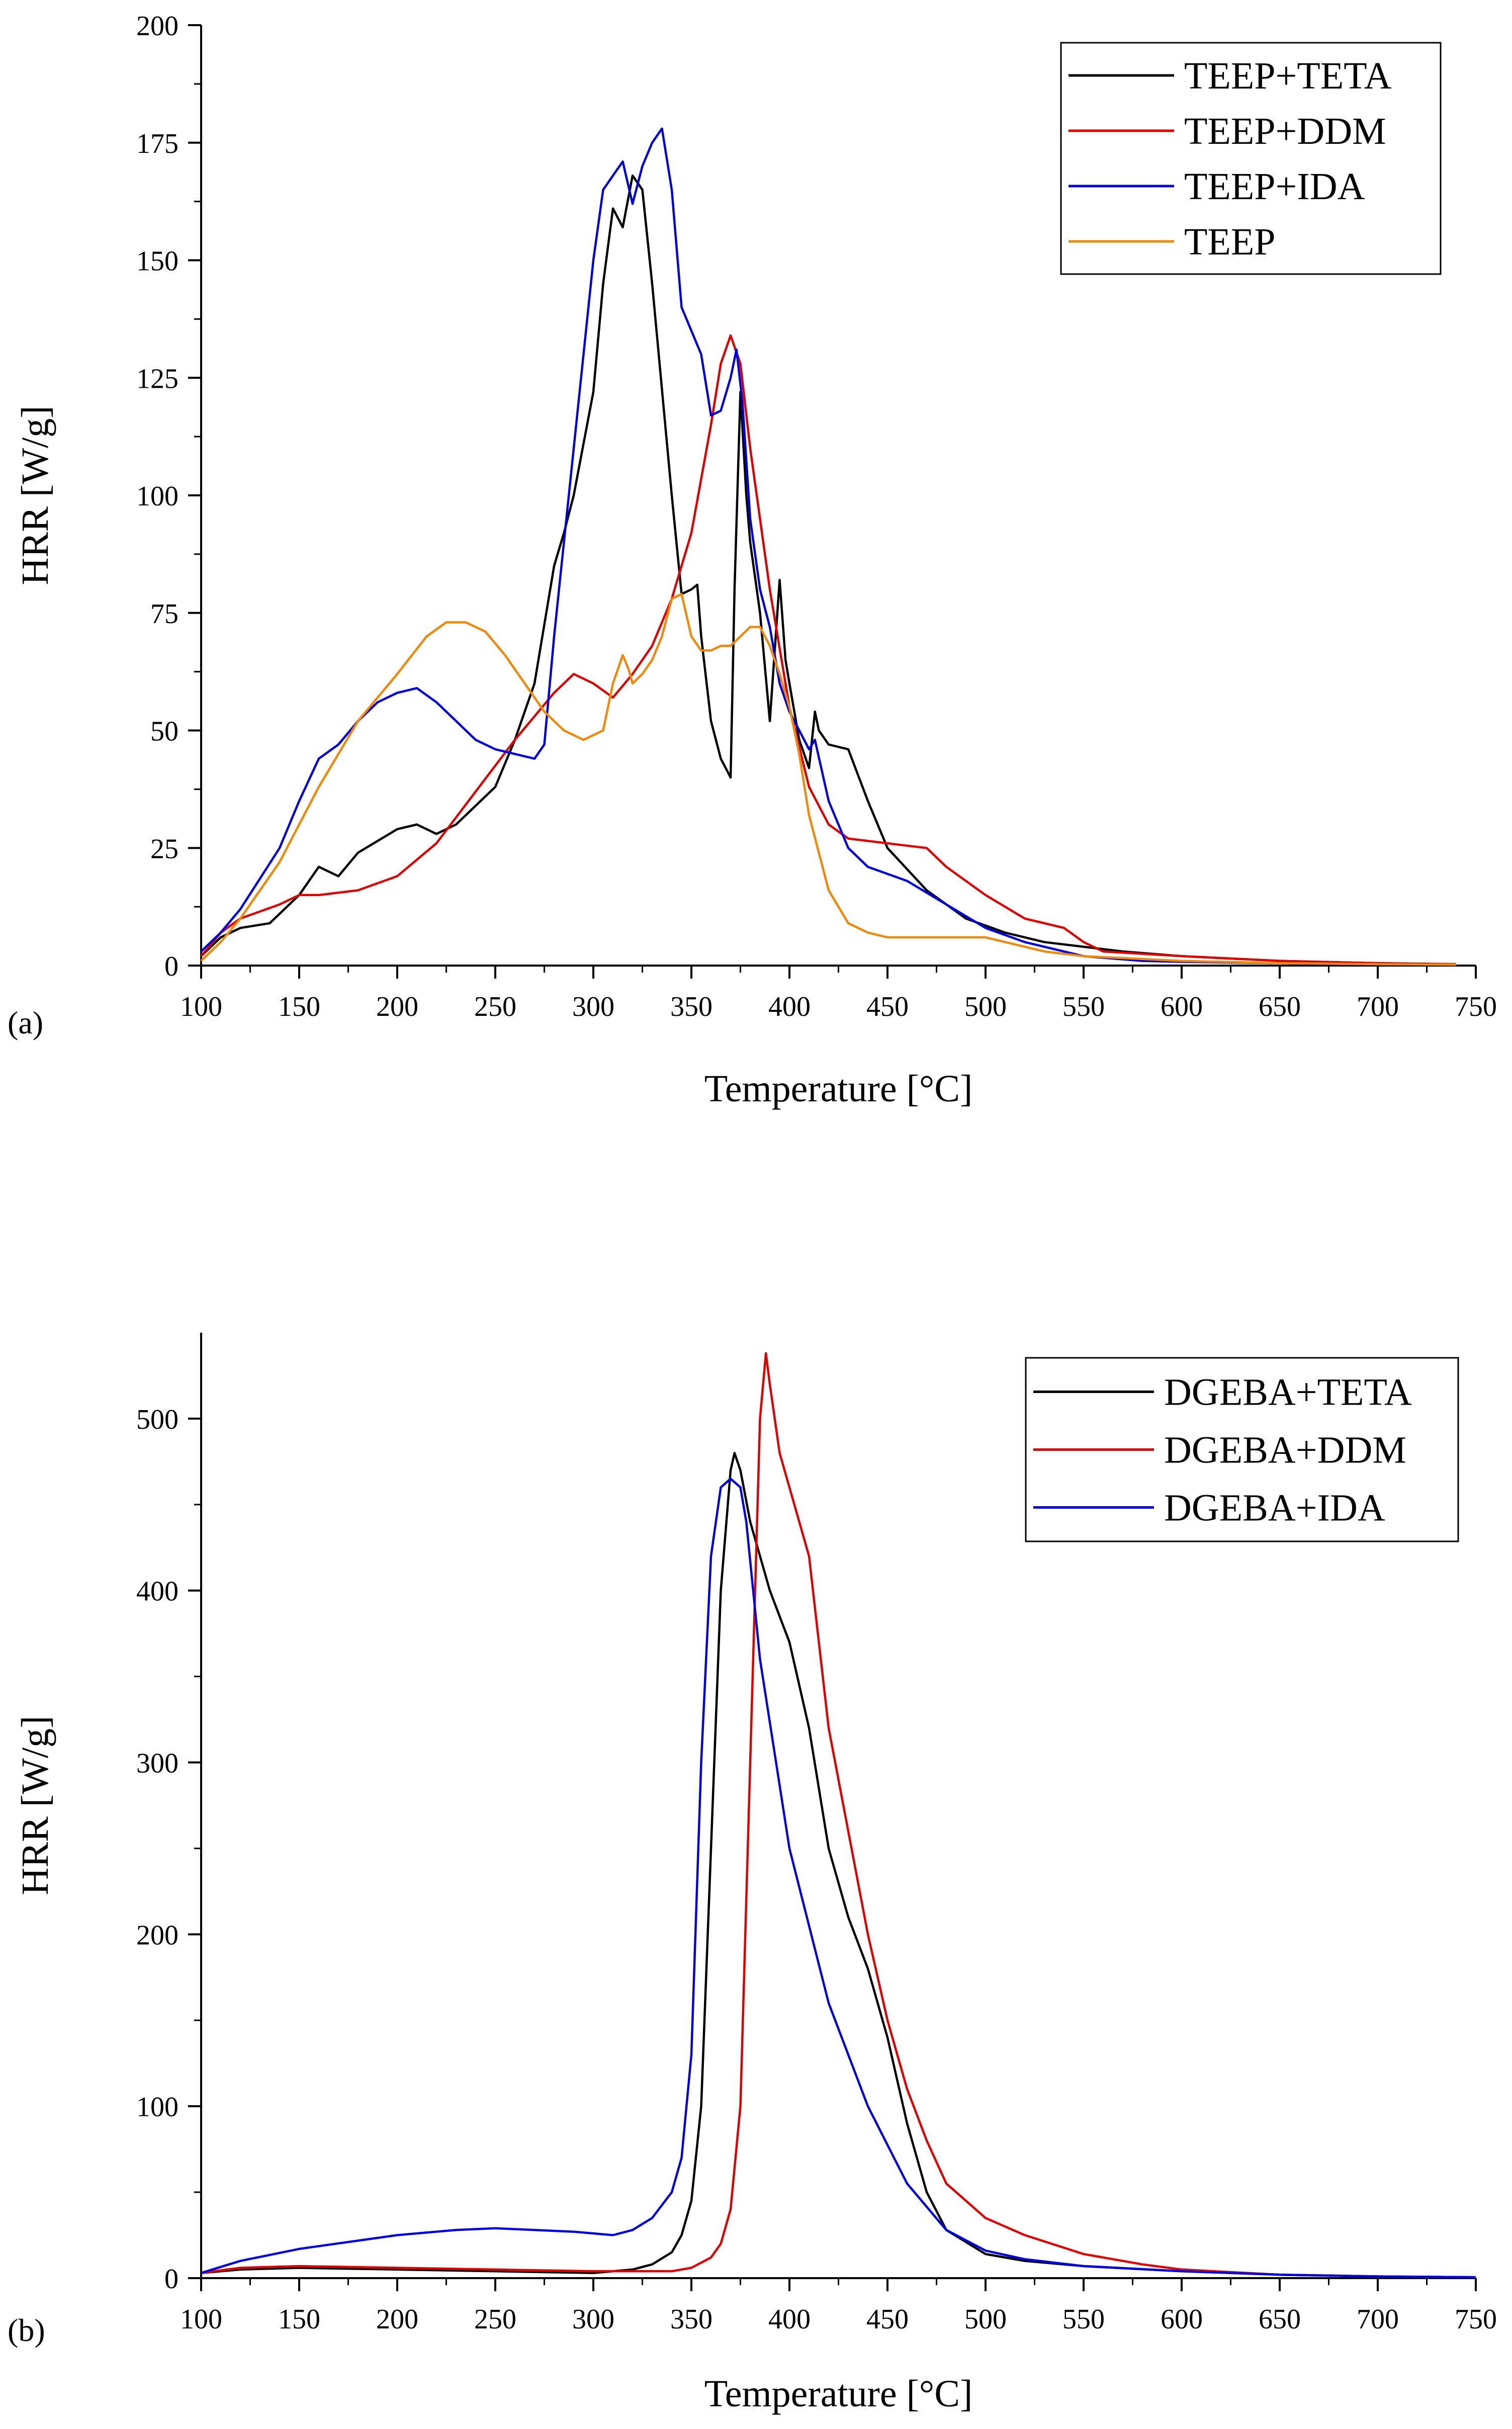  Describe the element at coordinates (1285, 131) in the screenshot. I see `panel-a-legend-label: TEEP+DDM` at that location.